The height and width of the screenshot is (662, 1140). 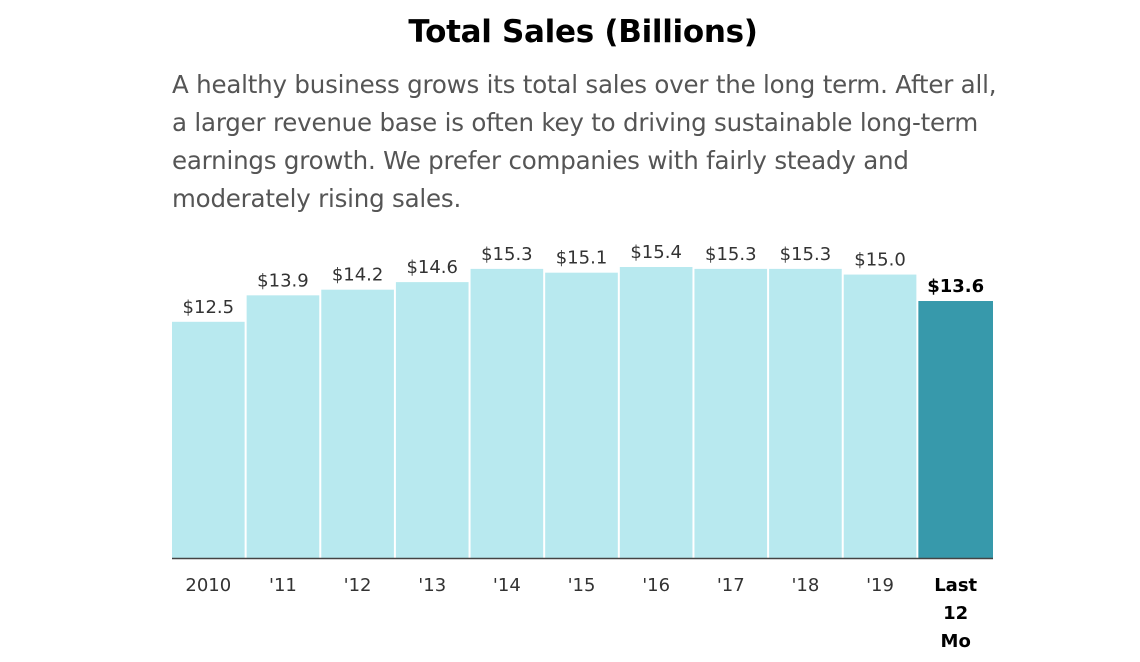 I want to click on x-tick-label-4: '14, so click(x=507, y=585).